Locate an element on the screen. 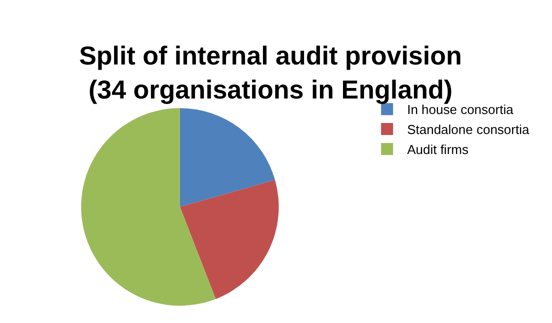 The width and height of the screenshot is (552, 323). legend-label: Audit firms is located at coordinates (438, 150).